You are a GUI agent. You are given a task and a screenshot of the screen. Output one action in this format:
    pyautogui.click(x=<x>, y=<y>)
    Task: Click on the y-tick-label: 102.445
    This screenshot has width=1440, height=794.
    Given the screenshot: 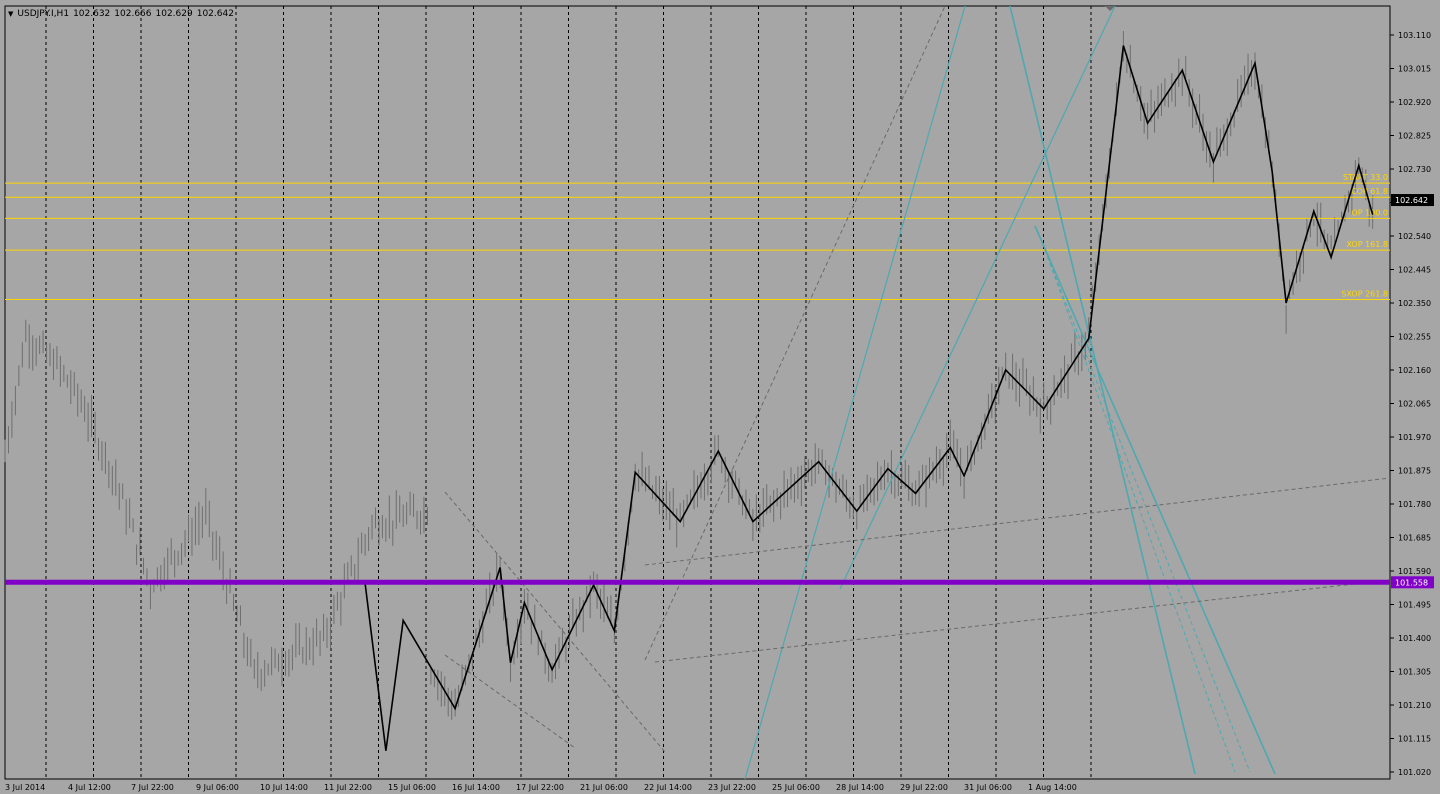 What is the action you would take?
    pyautogui.click(x=1414, y=270)
    